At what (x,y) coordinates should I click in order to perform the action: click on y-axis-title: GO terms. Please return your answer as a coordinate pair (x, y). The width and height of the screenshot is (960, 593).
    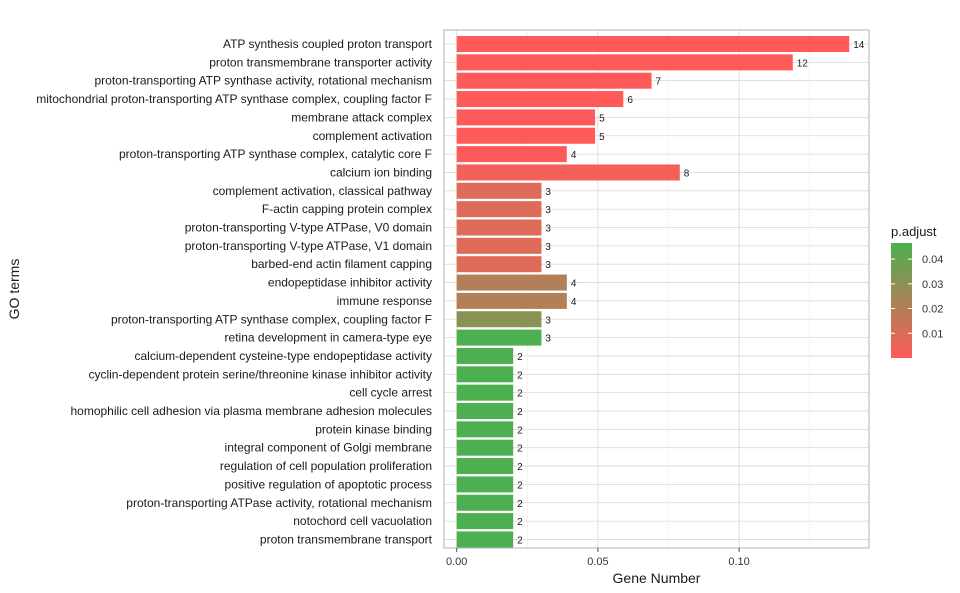
    Looking at the image, I should click on (14, 289).